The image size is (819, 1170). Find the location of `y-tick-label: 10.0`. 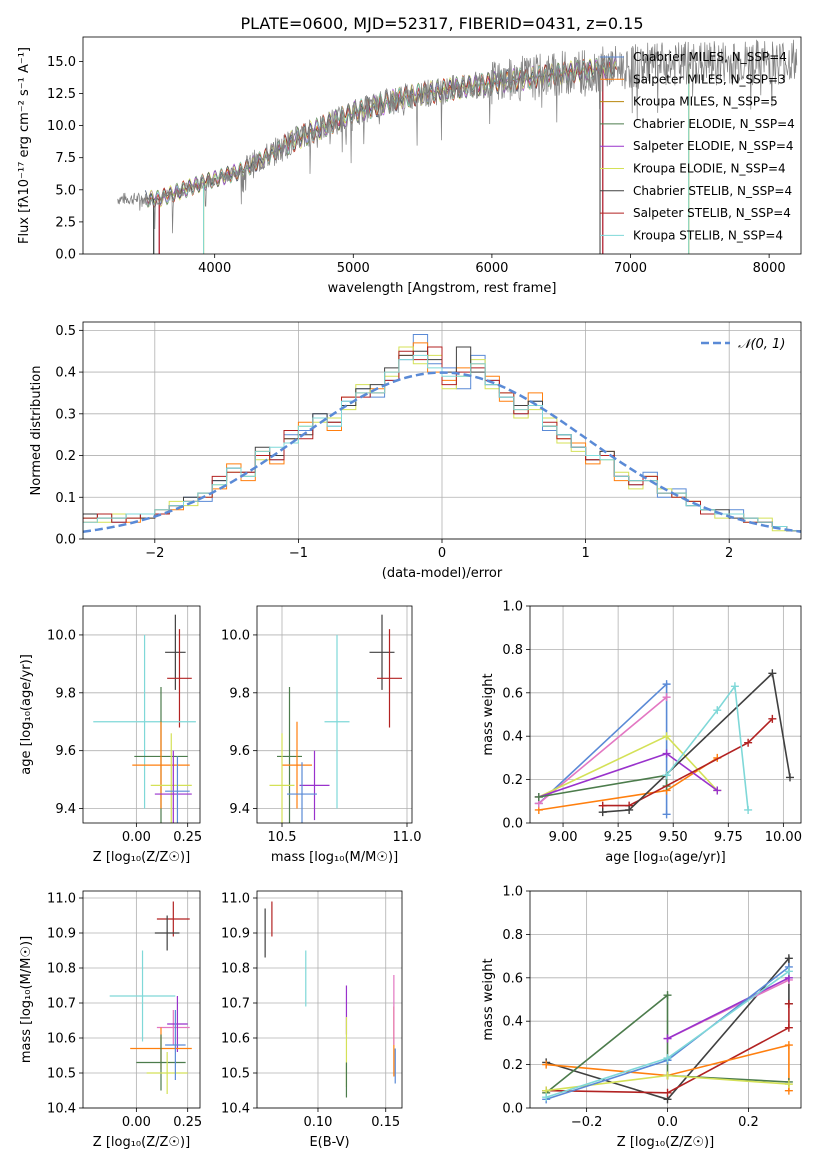

y-tick-label: 10.0 is located at coordinates (61, 126).